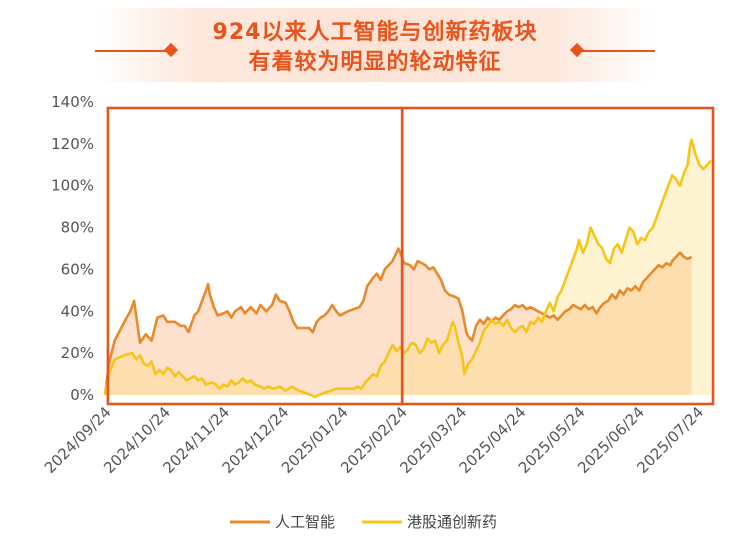  I want to click on y-tick-label: 20%, so click(77, 353).